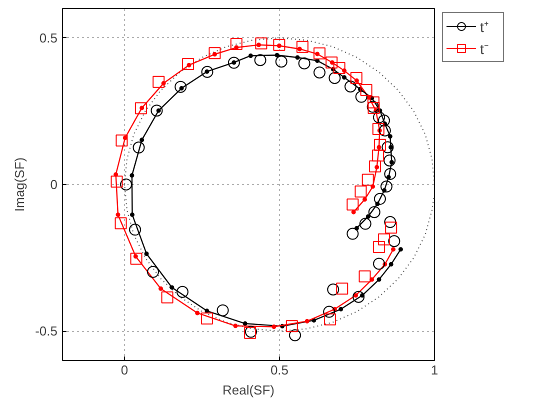 This screenshot has width=552, height=405. Describe the element at coordinates (248, 390) in the screenshot. I see `x-axis-title: Real(SF)` at that location.